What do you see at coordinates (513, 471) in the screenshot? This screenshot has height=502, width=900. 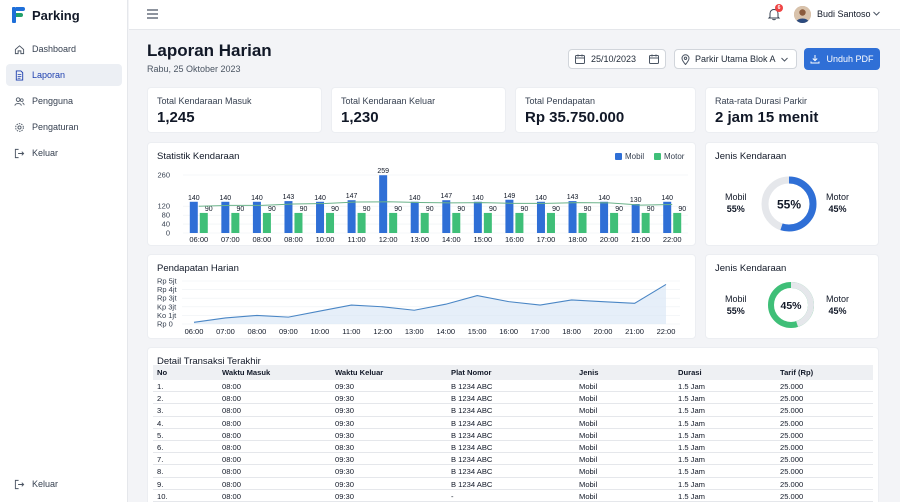 I see `table-row: 8. 08:00 09:30 B 1234 ABC Mobil 1.5 Jam 25.000` at bounding box center [513, 471].